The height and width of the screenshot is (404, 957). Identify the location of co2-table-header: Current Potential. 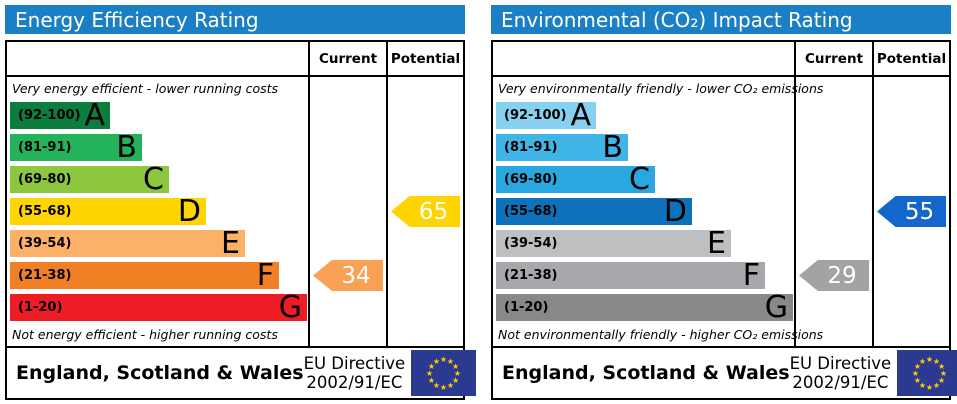
(721, 59).